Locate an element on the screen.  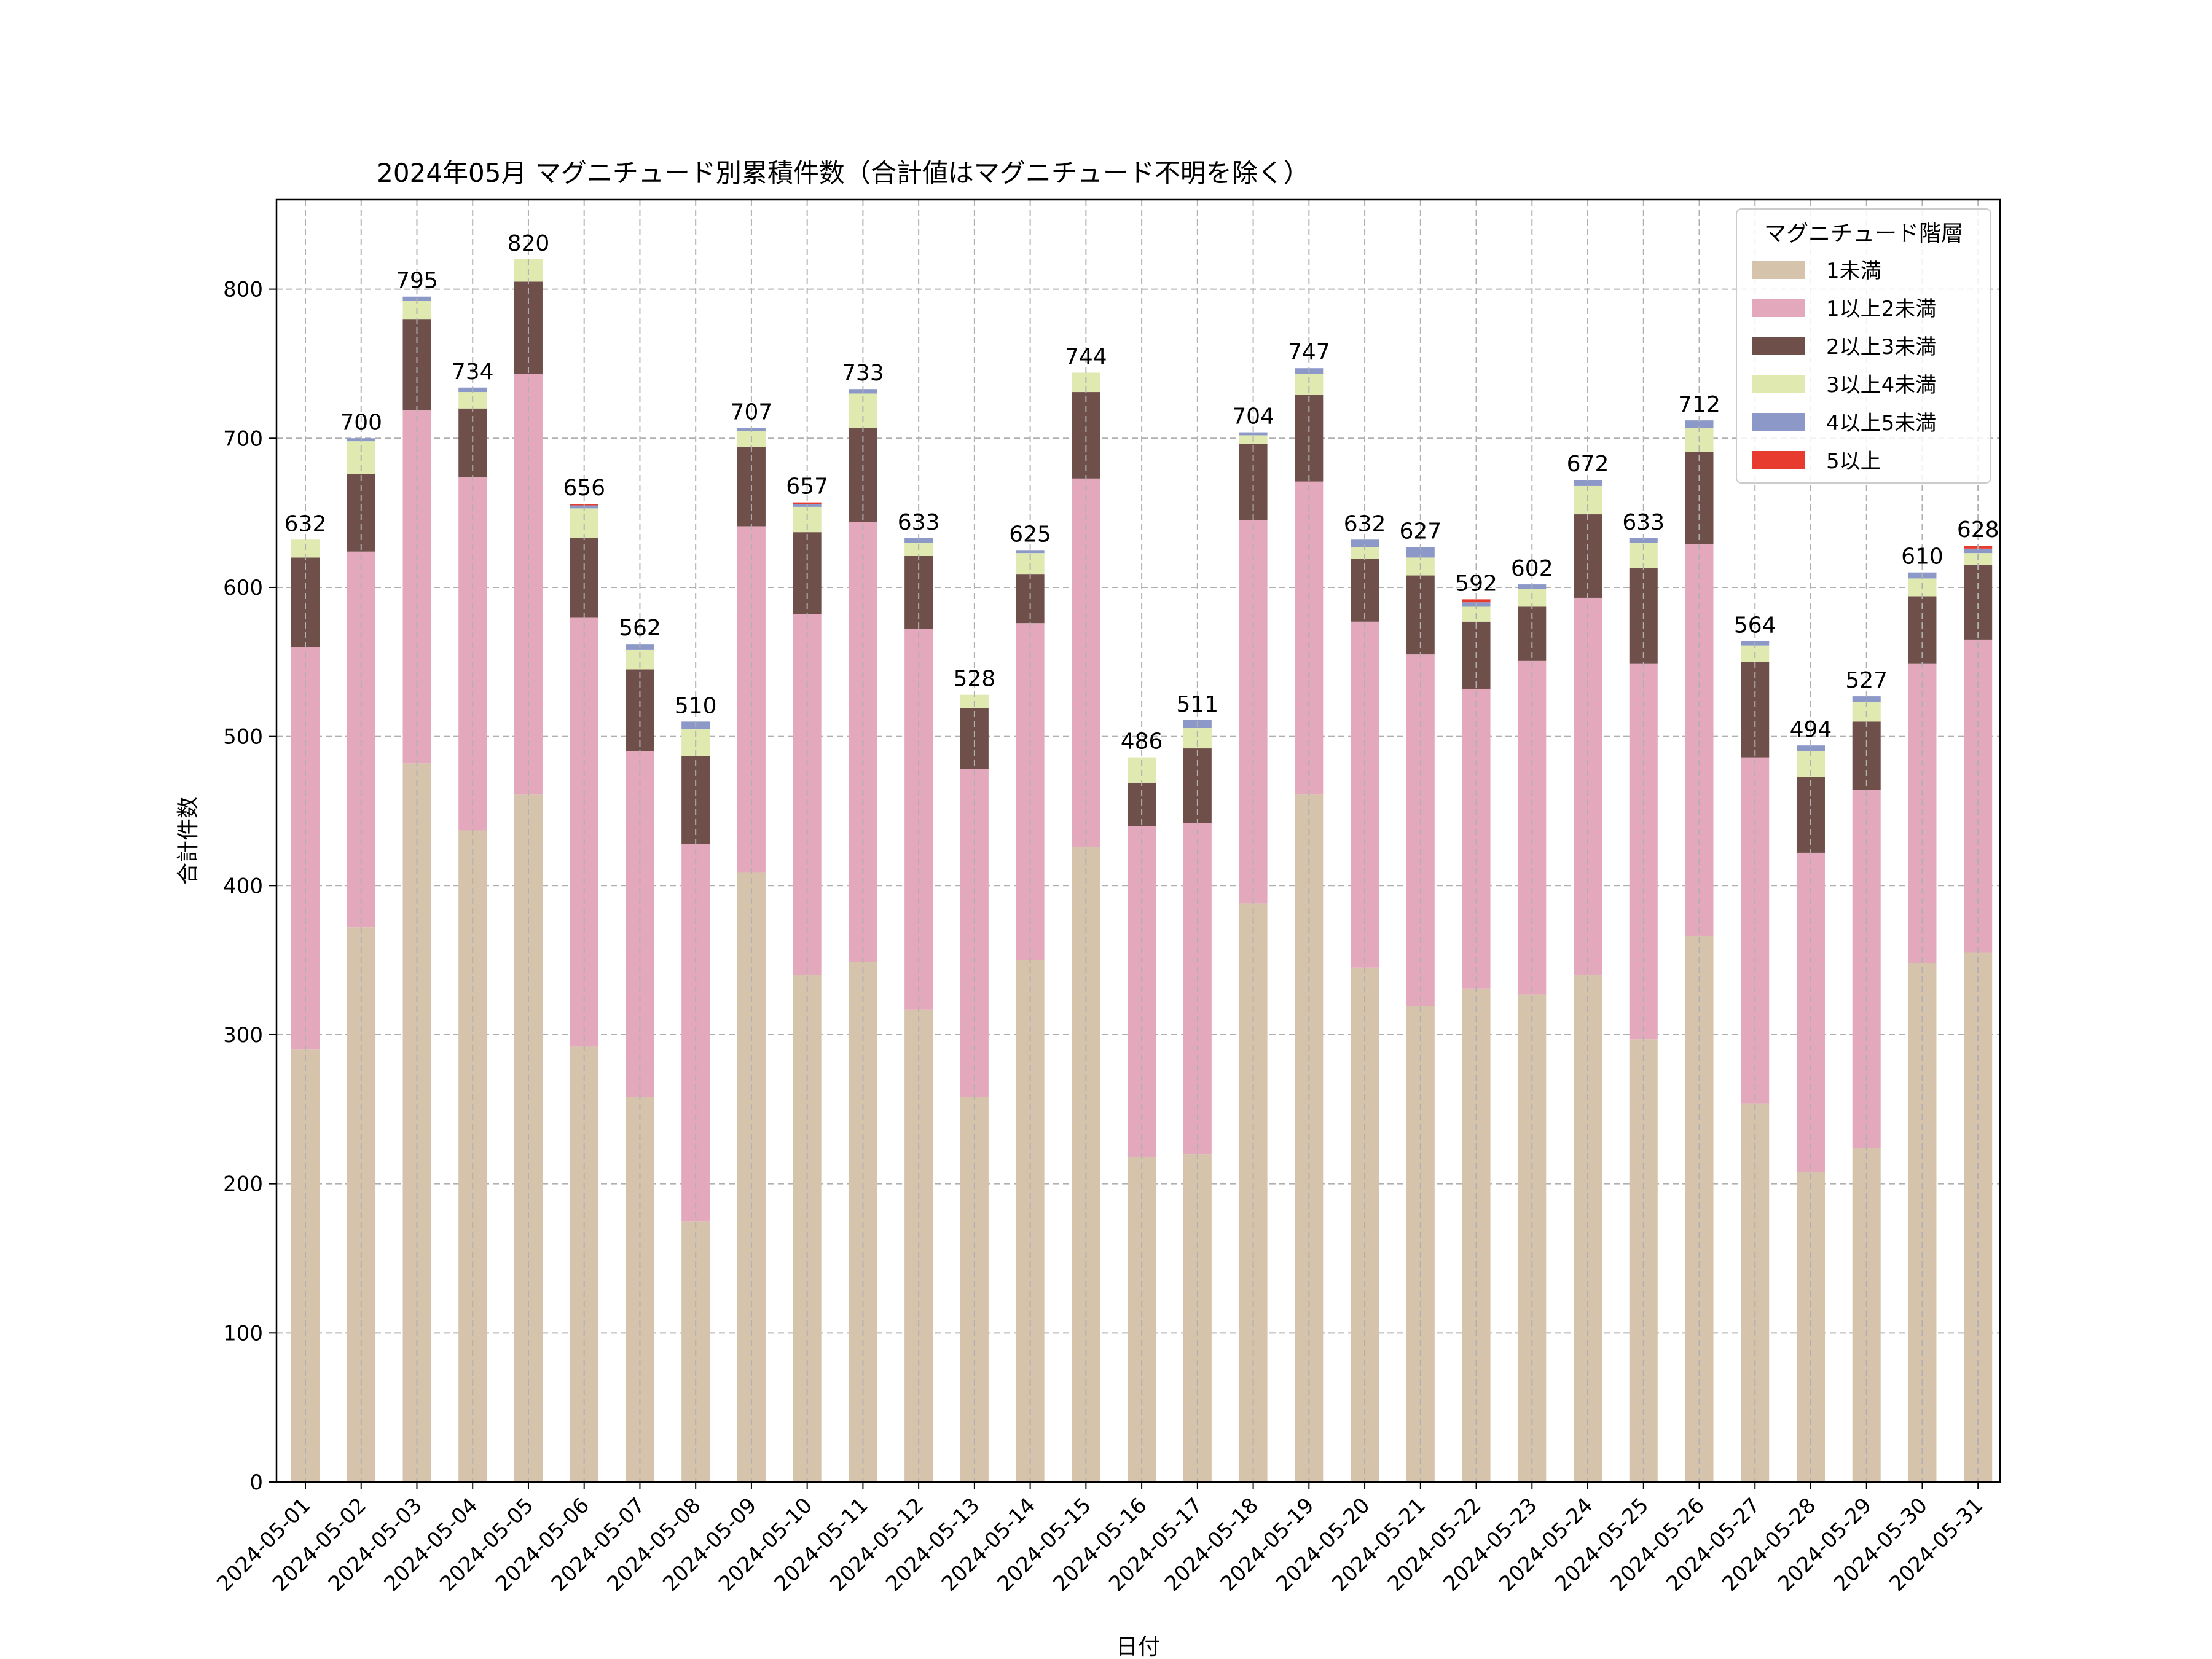
legend-label: 1未満 is located at coordinates (1853, 271).